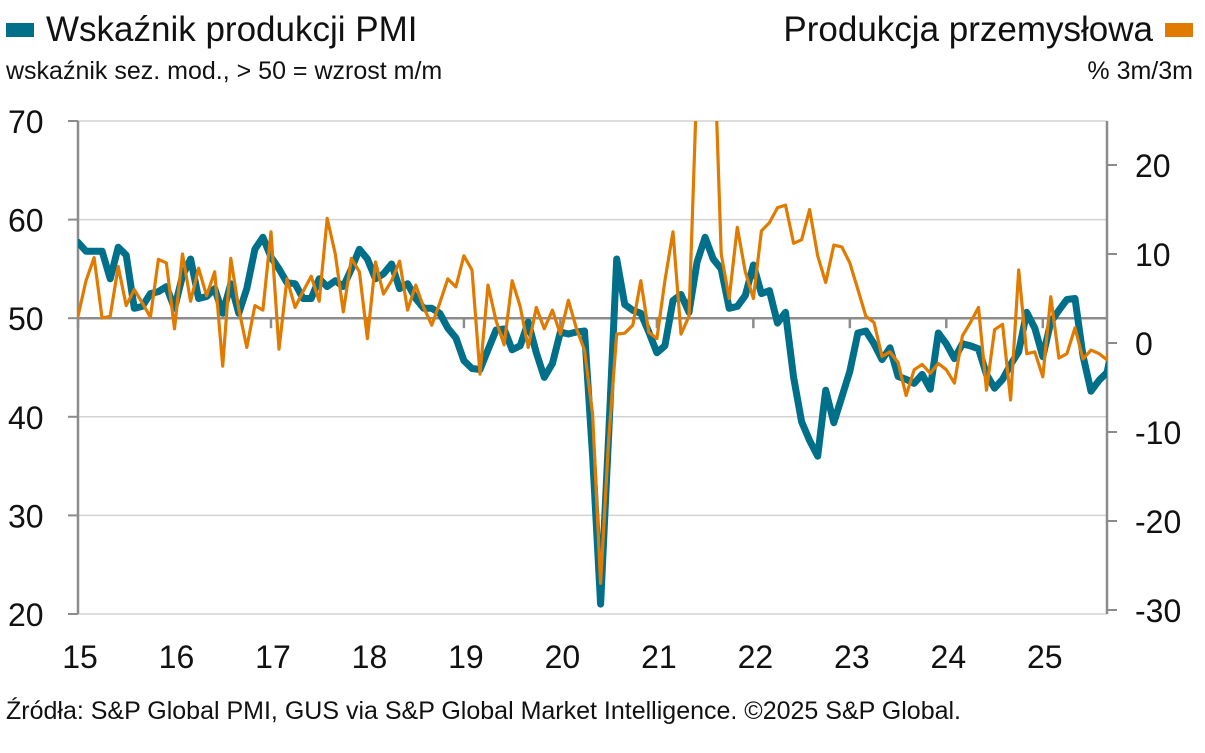 This screenshot has width=1205, height=753. What do you see at coordinates (1179, 30) in the screenshot?
I see `legend-swatch-production` at bounding box center [1179, 30].